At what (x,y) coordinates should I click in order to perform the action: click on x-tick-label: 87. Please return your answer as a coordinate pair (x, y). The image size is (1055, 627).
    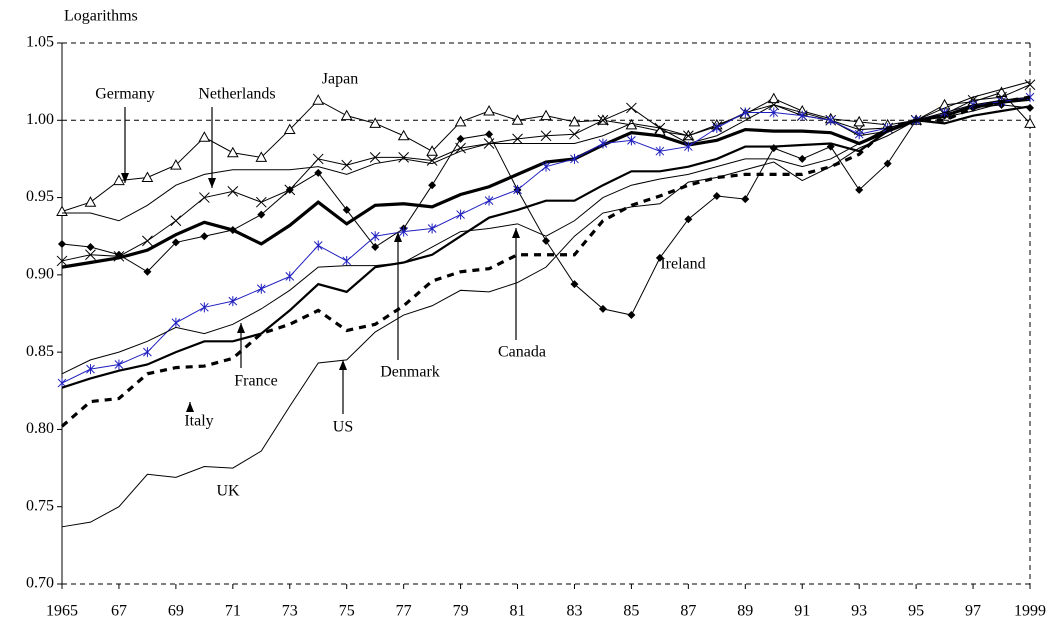
    Looking at the image, I should click on (688, 611).